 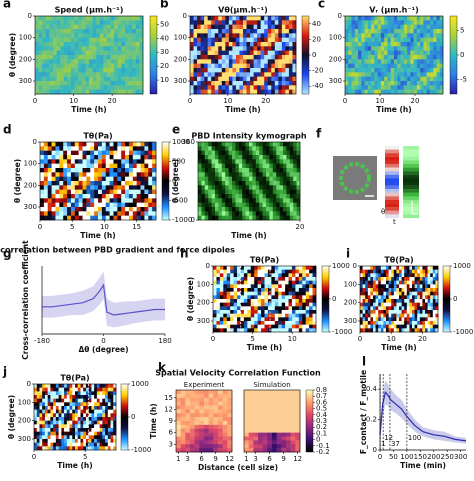 What do you see at coordinates (394, 55) in the screenshot?
I see `plot` at bounding box center [394, 55].